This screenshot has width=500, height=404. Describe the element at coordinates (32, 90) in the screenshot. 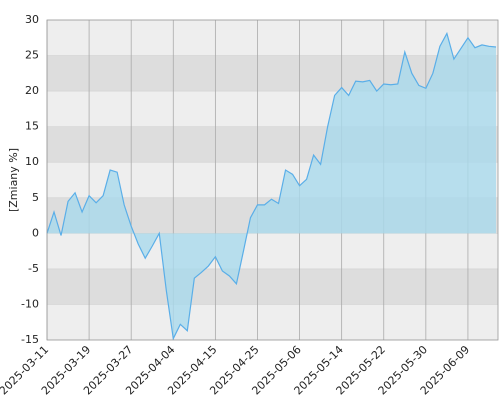

I see `y-tick-label: 20` at that location.